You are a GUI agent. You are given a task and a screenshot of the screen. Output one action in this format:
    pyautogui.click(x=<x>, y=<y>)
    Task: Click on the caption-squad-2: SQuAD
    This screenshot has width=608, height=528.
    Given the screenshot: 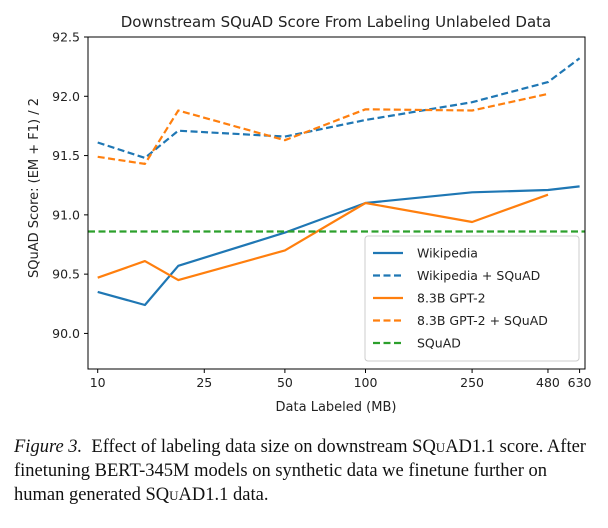 What is the action you would take?
    pyautogui.click(x=175, y=495)
    